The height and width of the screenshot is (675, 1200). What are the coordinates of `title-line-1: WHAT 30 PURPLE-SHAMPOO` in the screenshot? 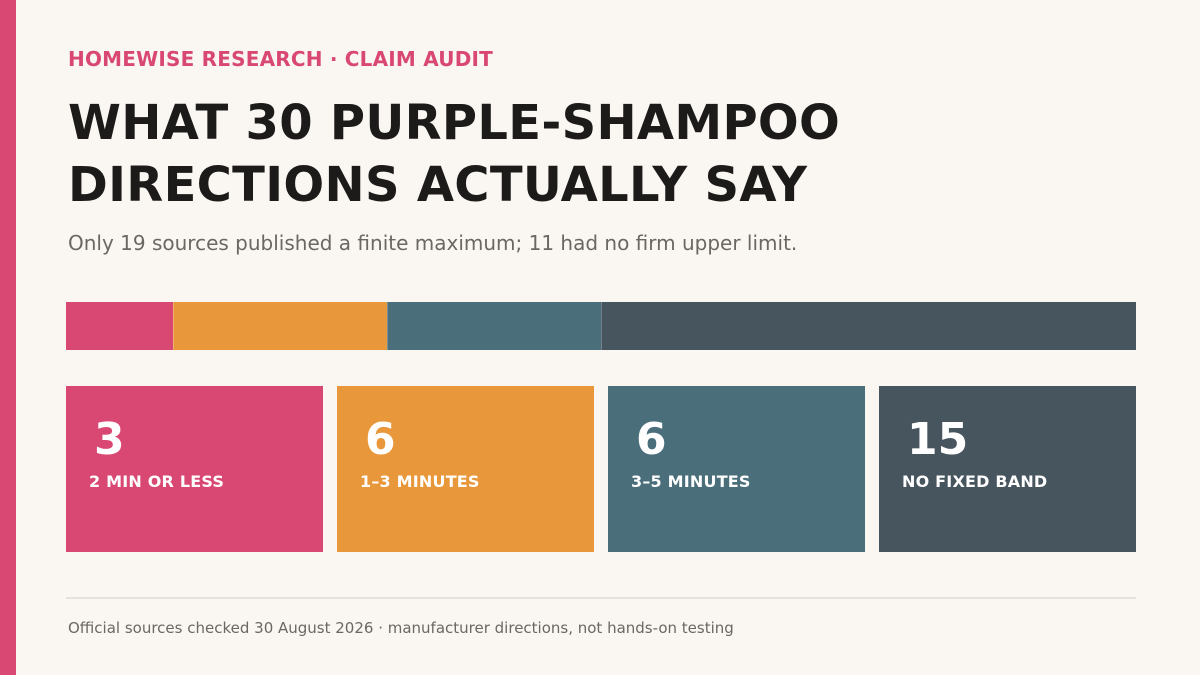 It's located at (454, 123).